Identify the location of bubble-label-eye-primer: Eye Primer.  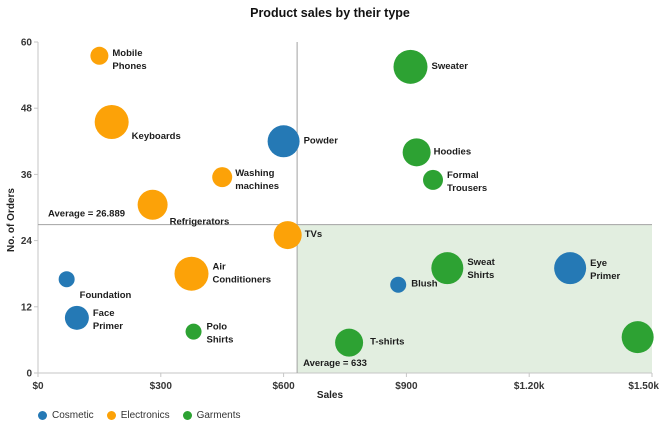
(605, 270).